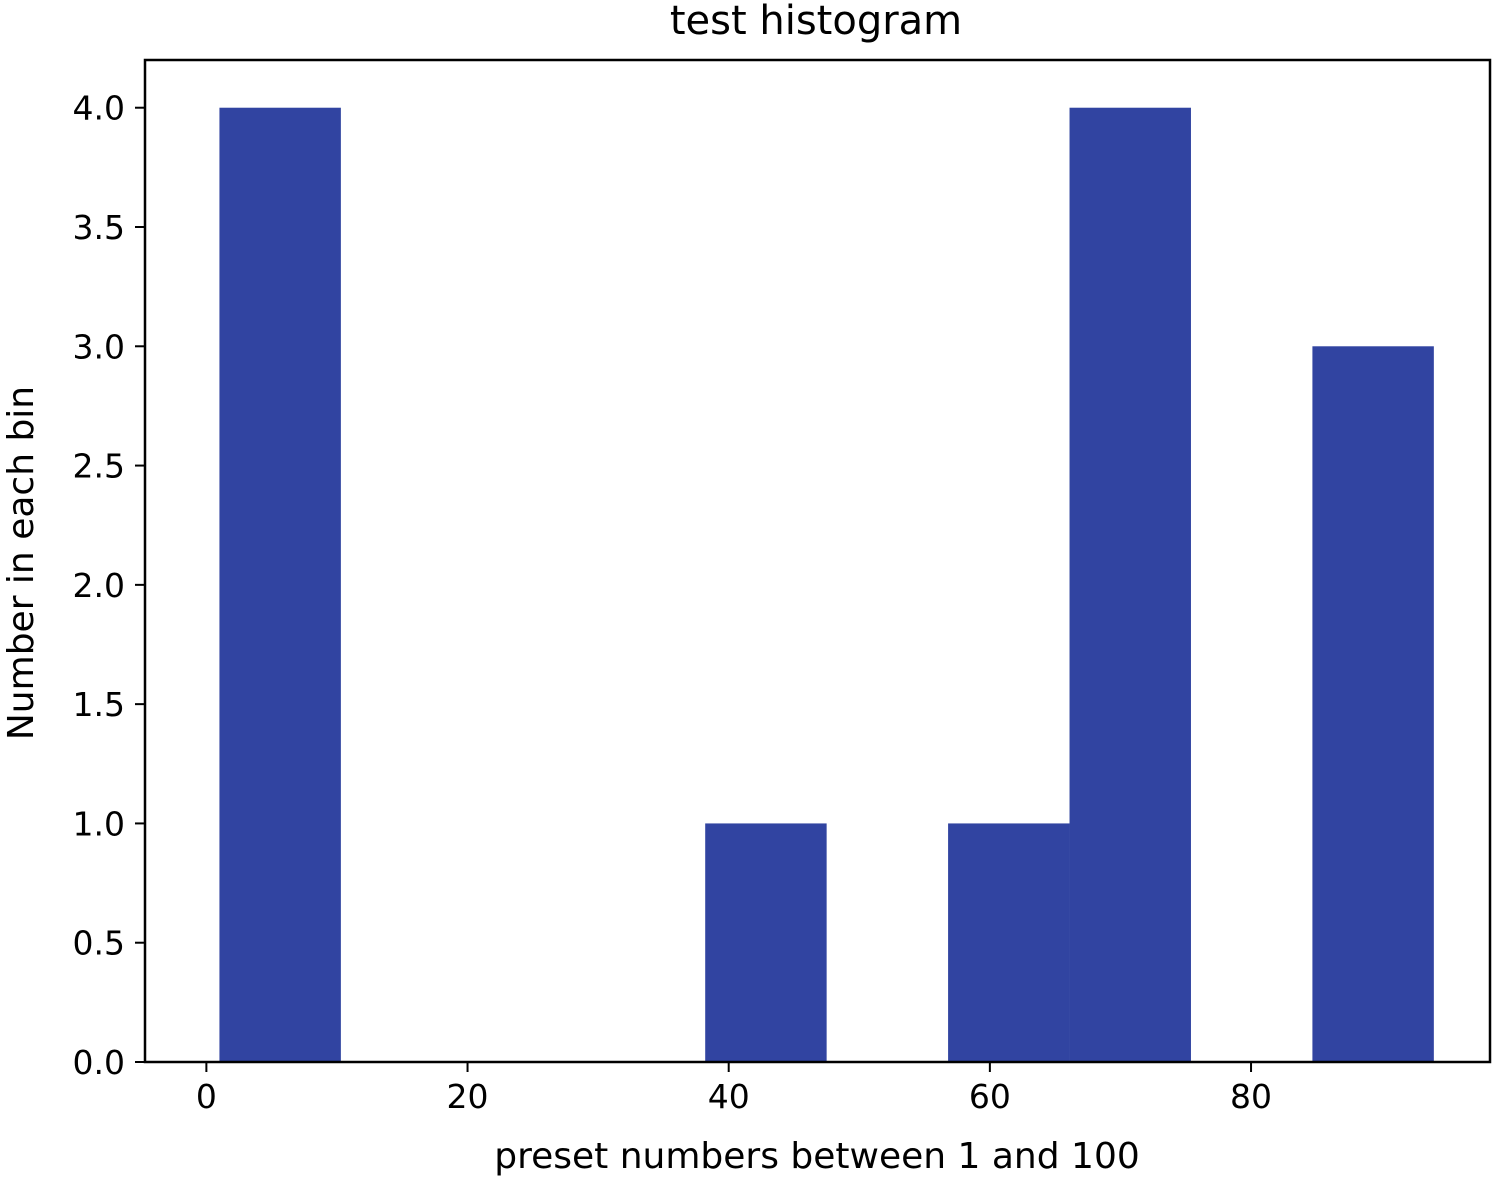  Describe the element at coordinates (990, 1096) in the screenshot. I see `x-tick-label: 60` at that location.